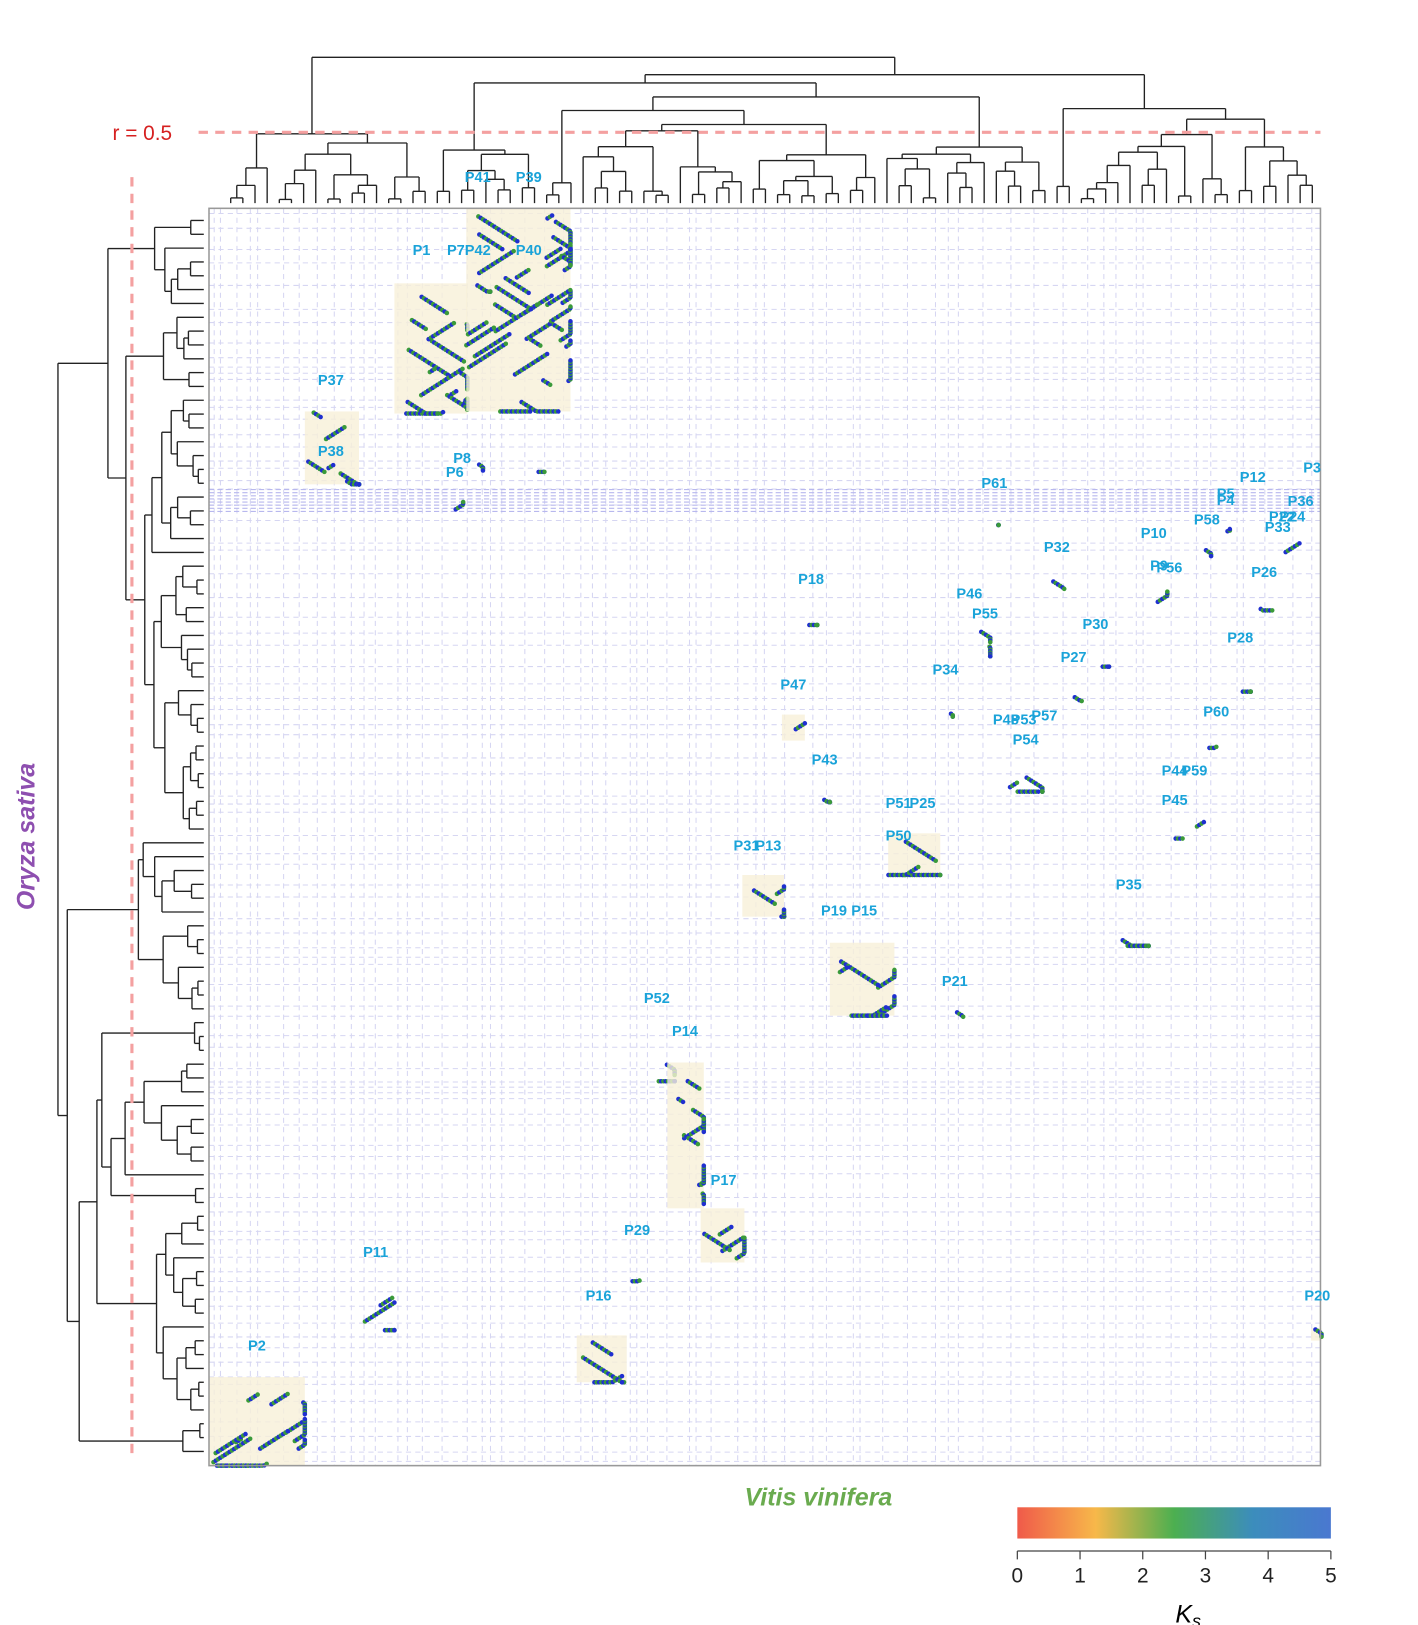 The image size is (1418, 1625). I want to click on colorbar-tick-label: 5, so click(1331, 1576).